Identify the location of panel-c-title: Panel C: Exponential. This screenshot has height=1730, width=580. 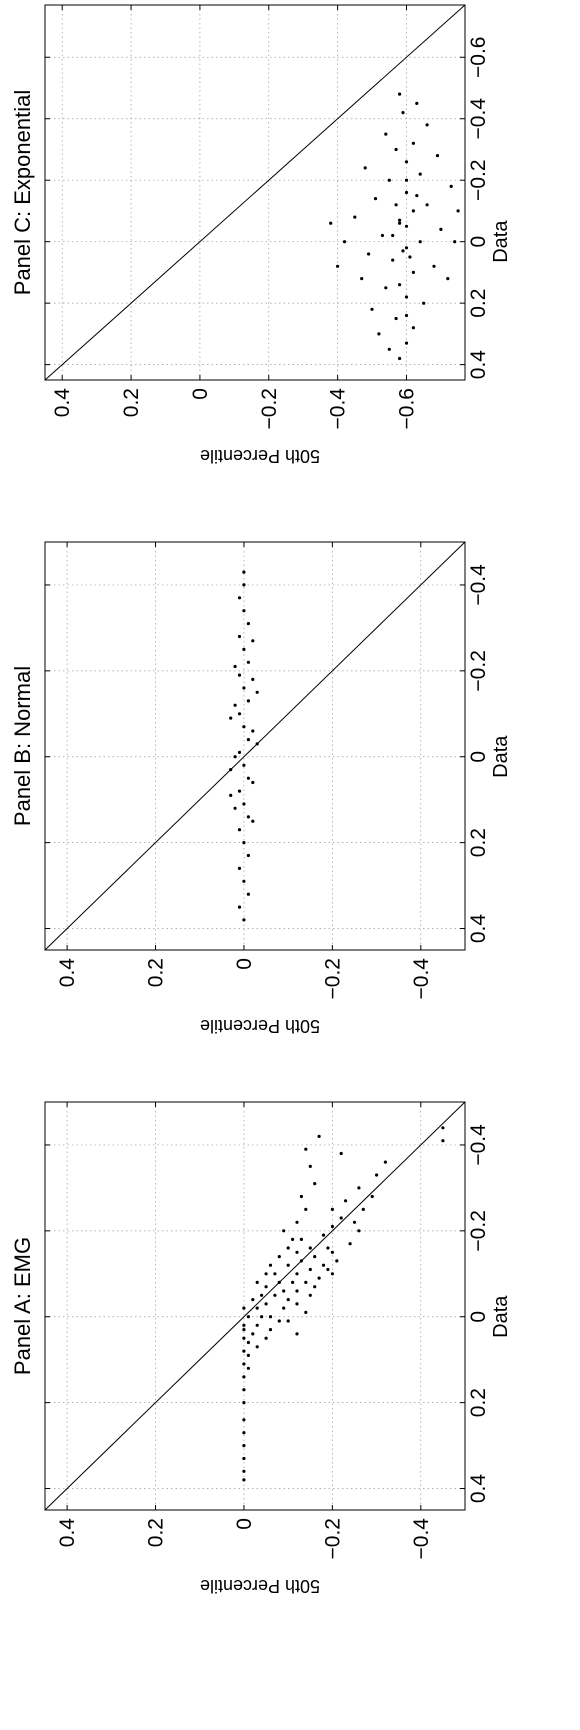
(22, 192).